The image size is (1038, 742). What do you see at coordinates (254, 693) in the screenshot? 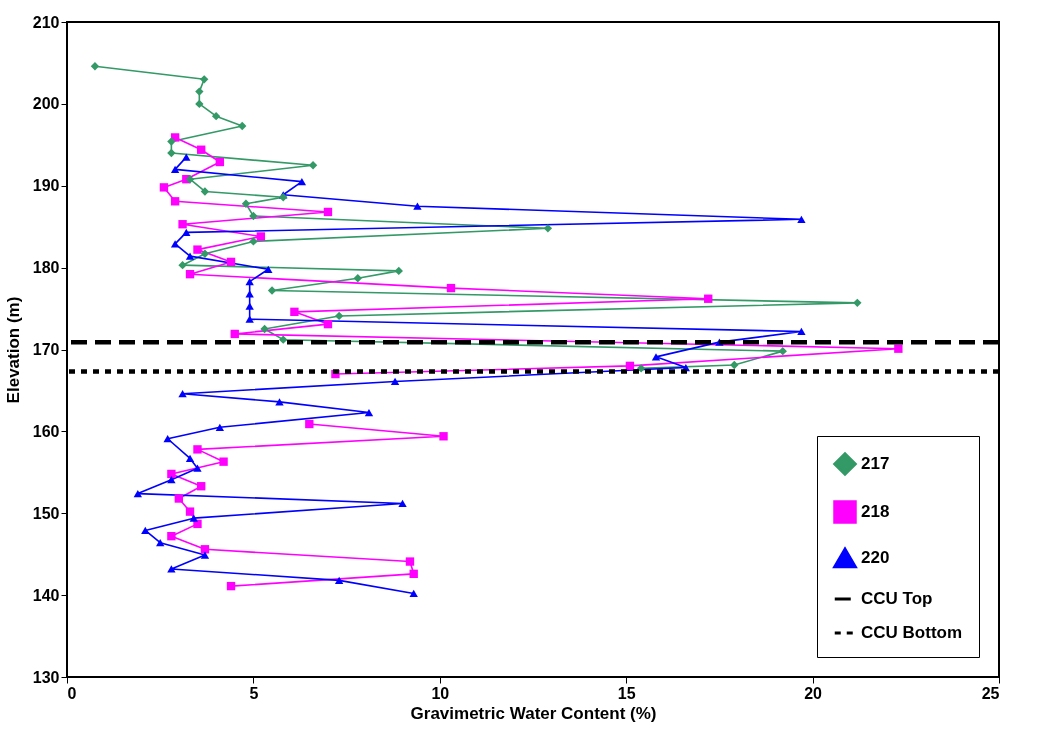
I see `x-tick-label: 5` at bounding box center [254, 693].